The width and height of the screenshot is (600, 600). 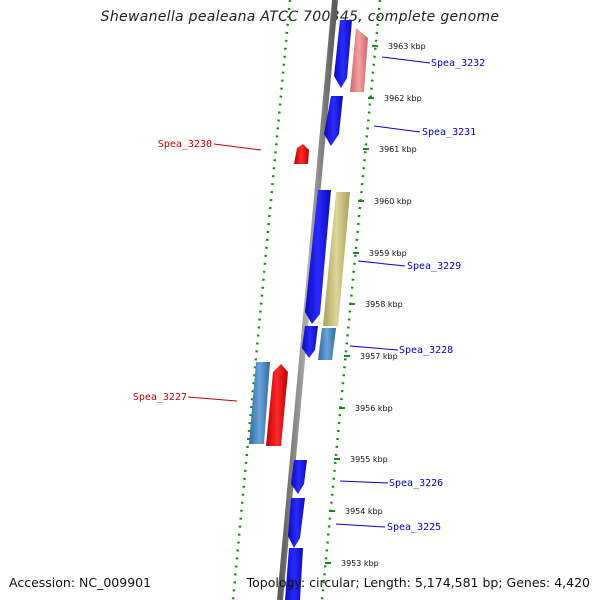 What do you see at coordinates (426, 350) in the screenshot?
I see `gene-label: Spea_3228` at bounding box center [426, 350].